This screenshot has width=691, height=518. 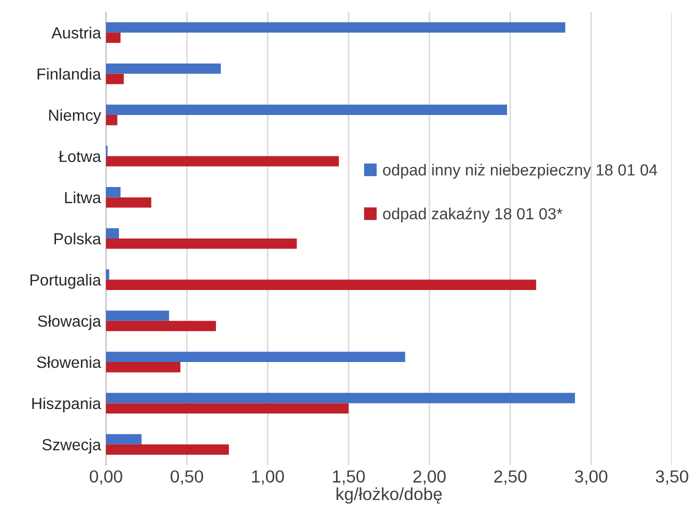 I want to click on y-tick-label: Portugalia, so click(x=66, y=281).